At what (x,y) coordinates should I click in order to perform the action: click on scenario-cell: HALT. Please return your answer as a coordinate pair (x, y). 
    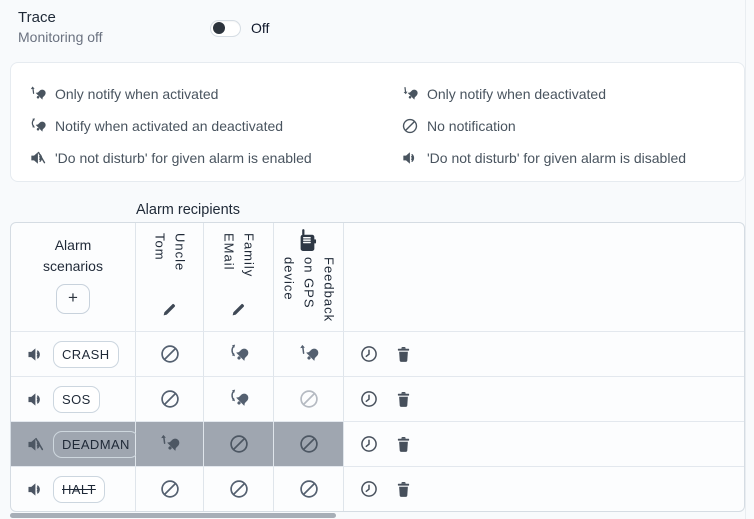
    Looking at the image, I should click on (73, 488).